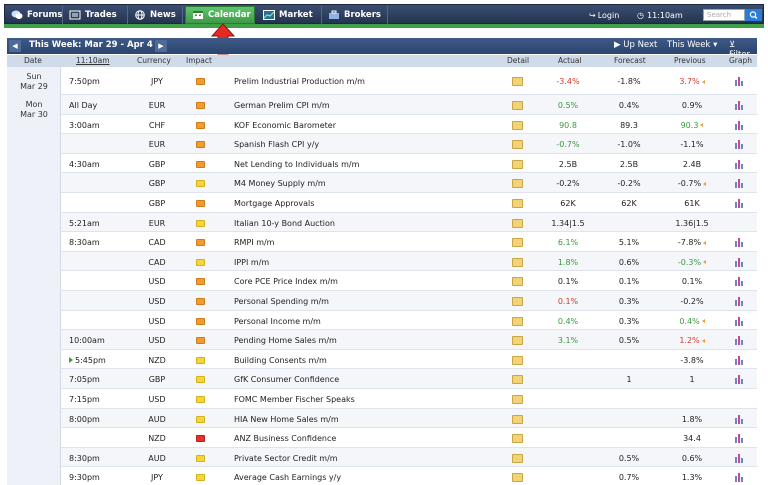 This screenshot has width=768, height=485. I want to click on table-row: USD Personal Income m/m 0.4% 0.3% 0.4%, so click(409, 321).